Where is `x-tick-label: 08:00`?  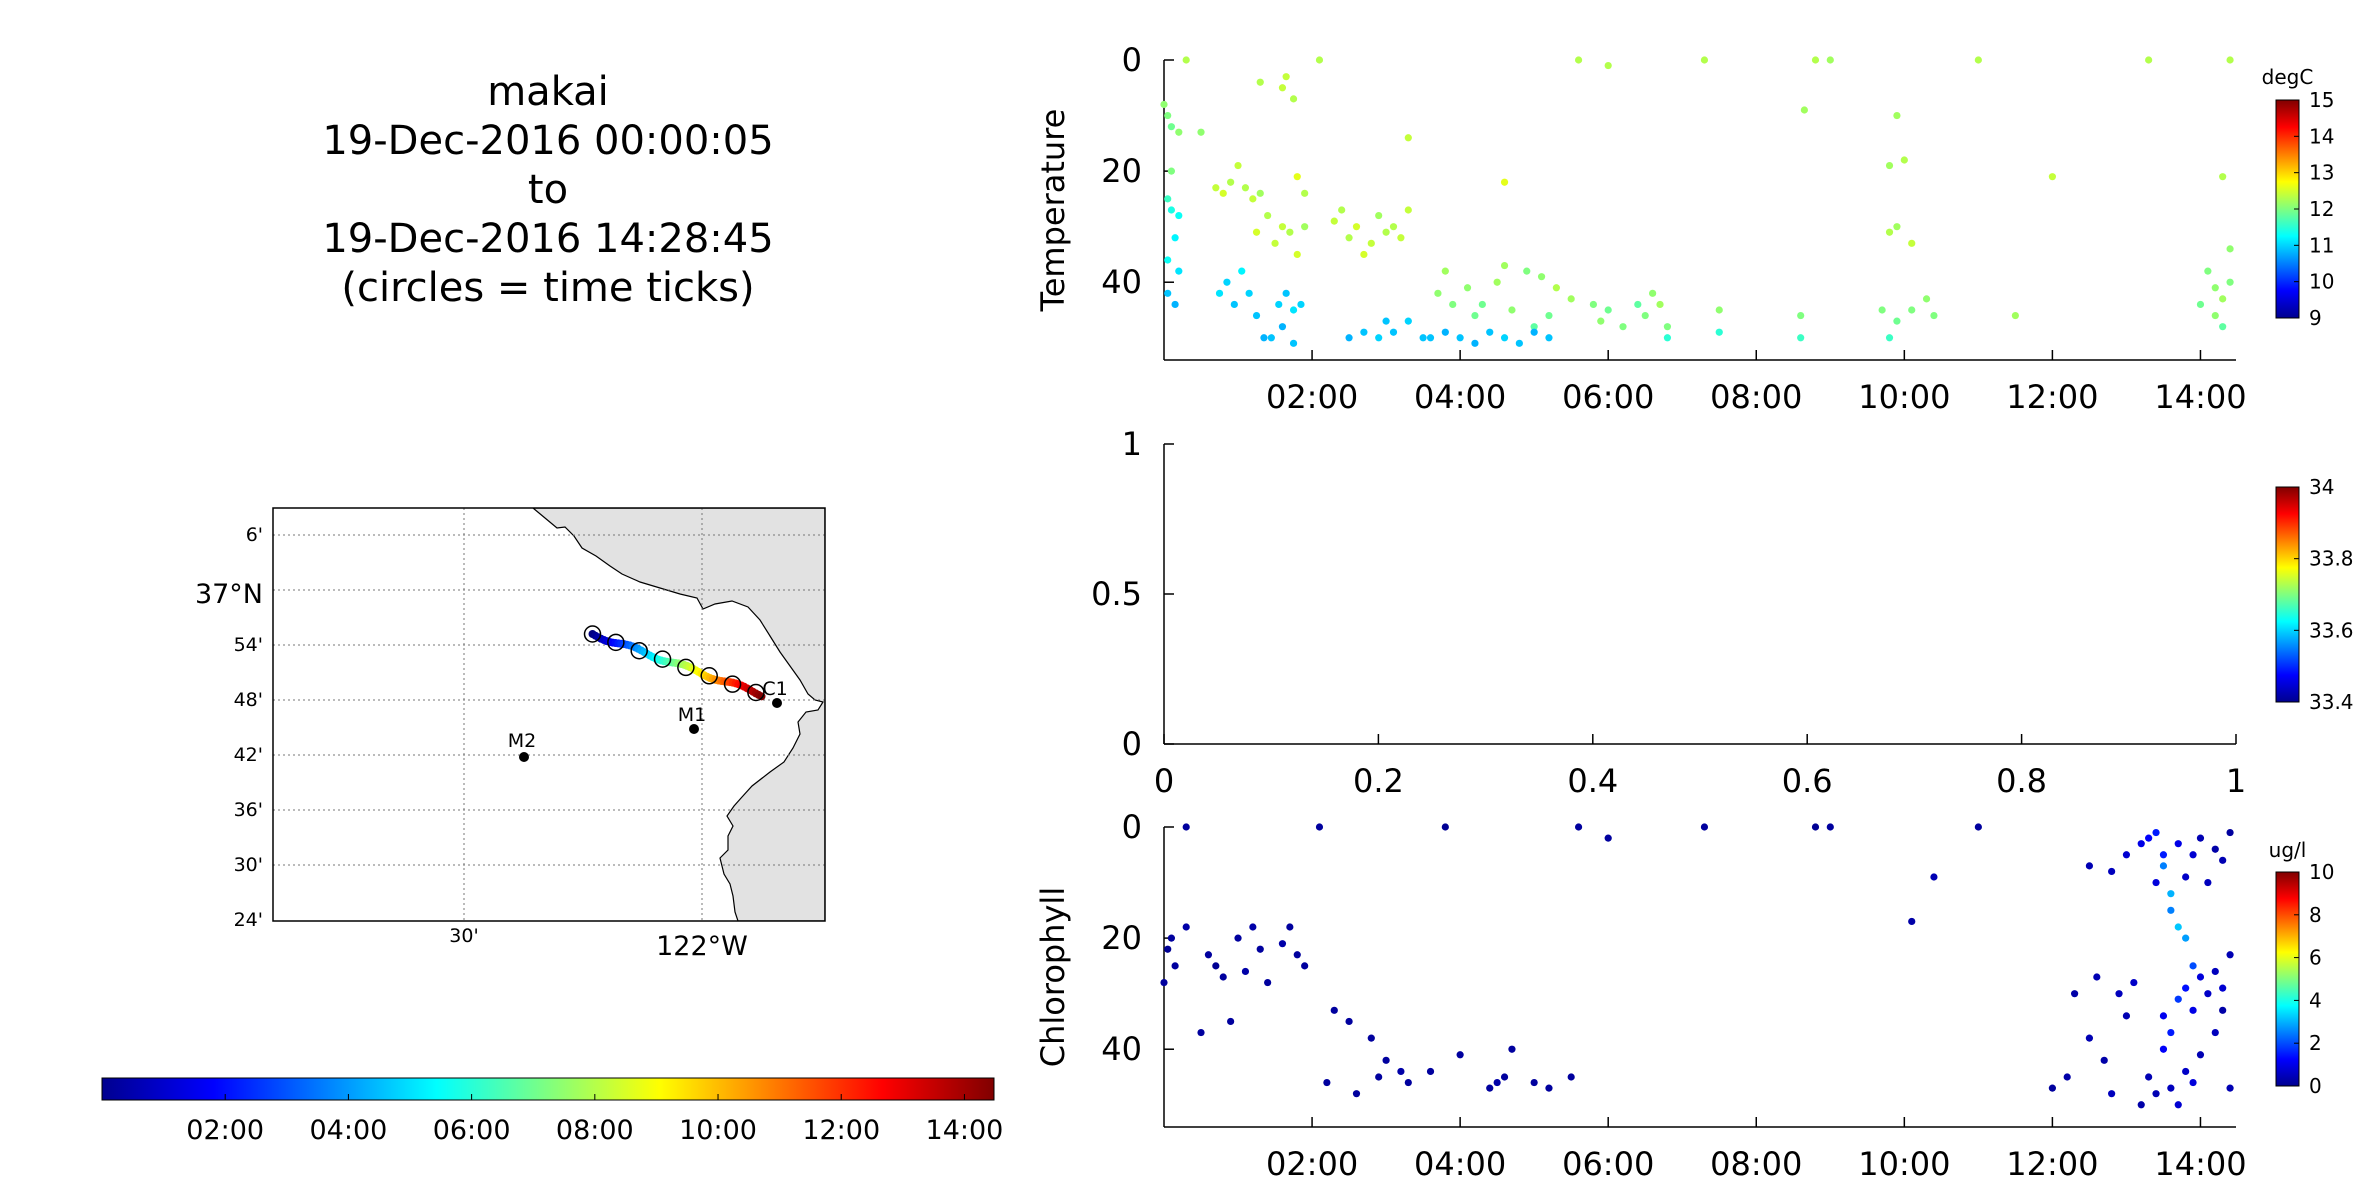
x-tick-label: 08:00 is located at coordinates (1756, 397).